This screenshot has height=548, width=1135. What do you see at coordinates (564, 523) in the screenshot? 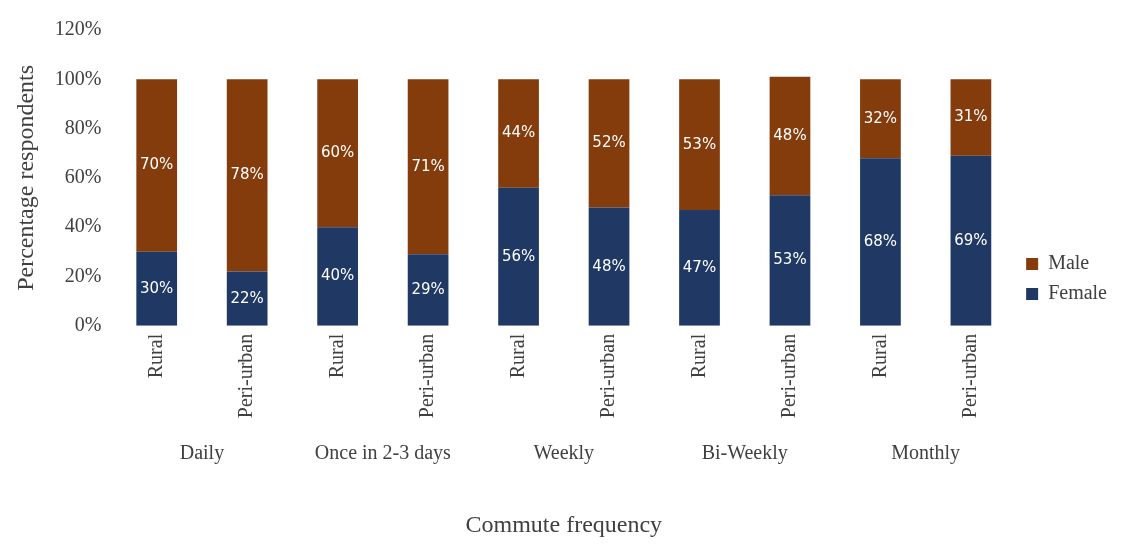
I see `x-axis-title: Commute frequency` at bounding box center [564, 523].